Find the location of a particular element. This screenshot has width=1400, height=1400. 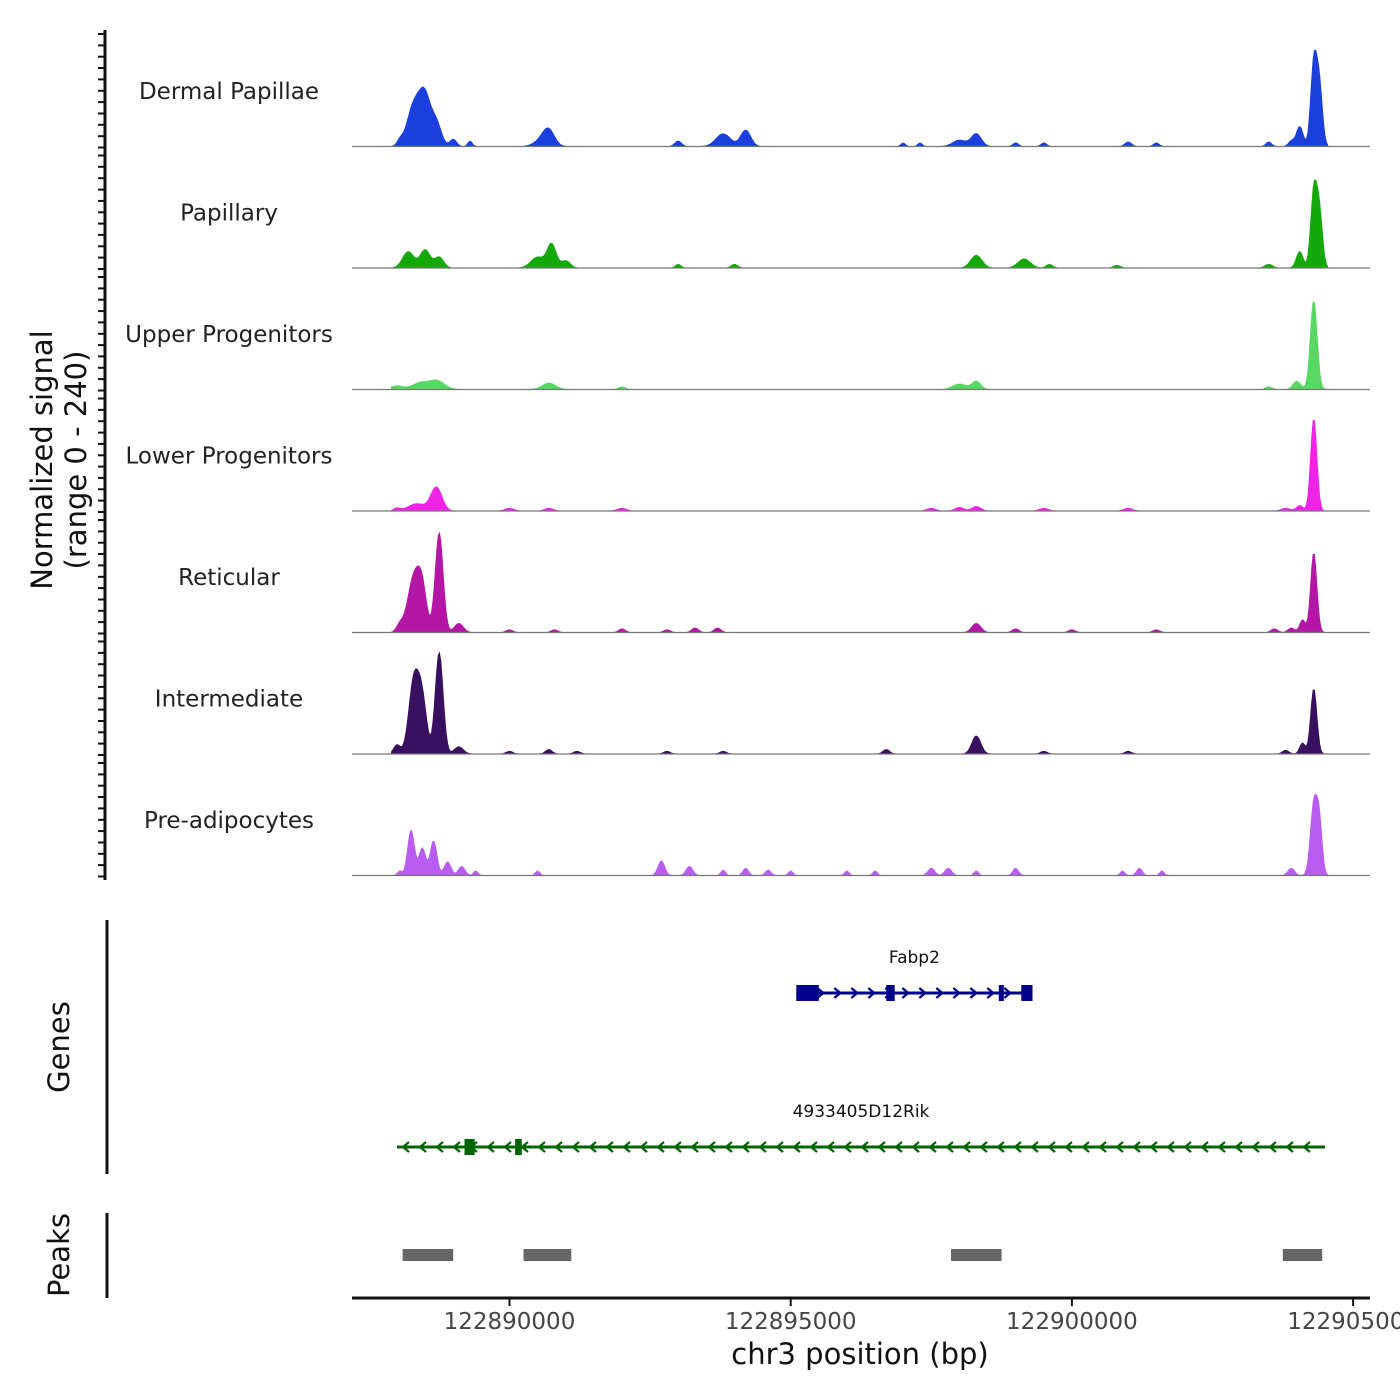

x-axis: 122890000 122895000 122900000 122905000 is located at coordinates (876, 1315).